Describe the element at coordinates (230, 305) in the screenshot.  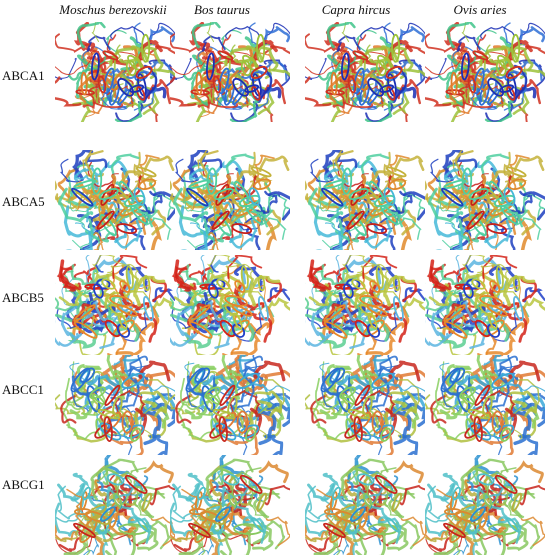
I see `structure-abcb5-bos-taurus` at that location.